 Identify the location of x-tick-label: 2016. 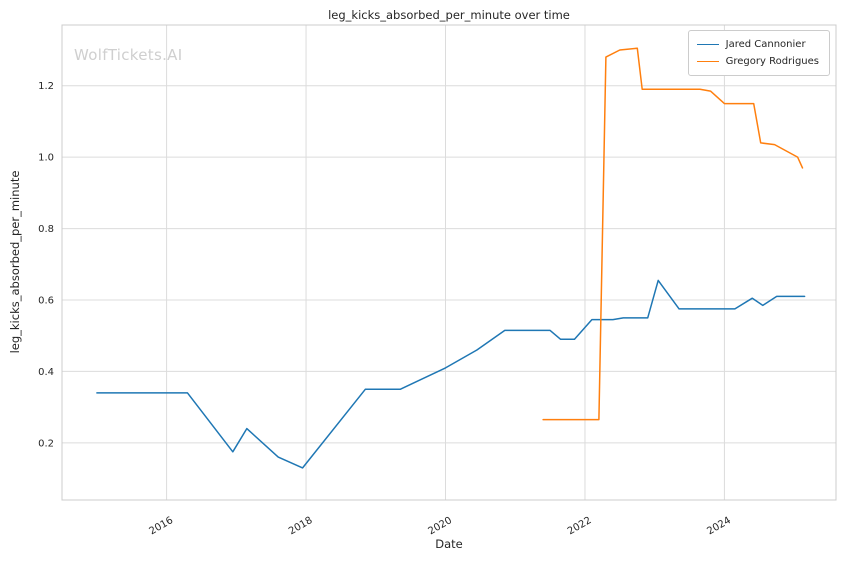
(162, 526).